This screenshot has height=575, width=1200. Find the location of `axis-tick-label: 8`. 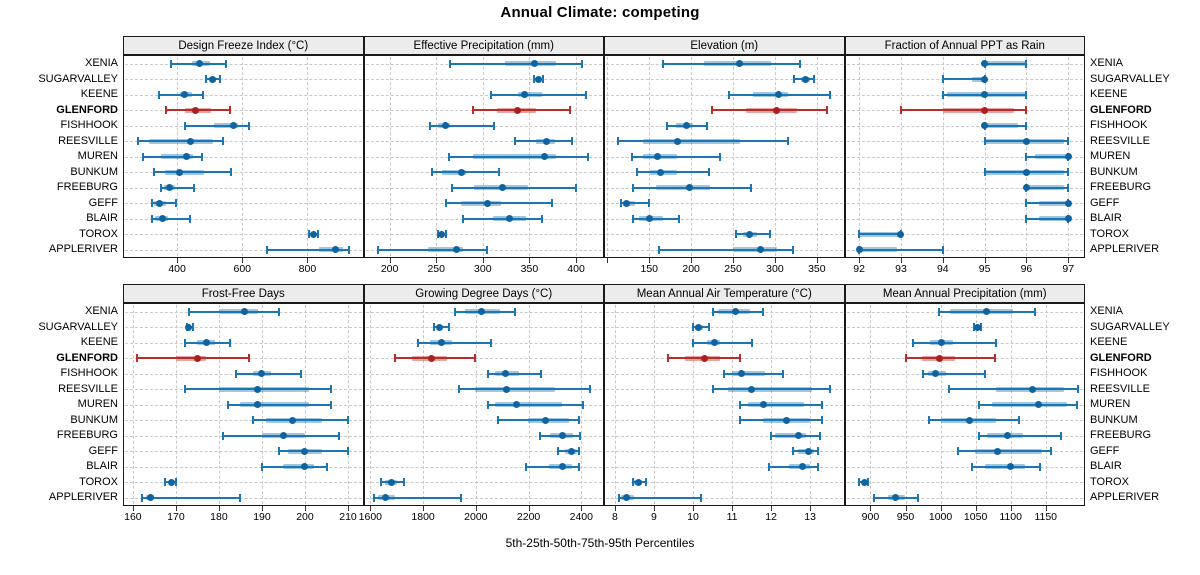

axis-tick-label: 8 is located at coordinates (615, 517).